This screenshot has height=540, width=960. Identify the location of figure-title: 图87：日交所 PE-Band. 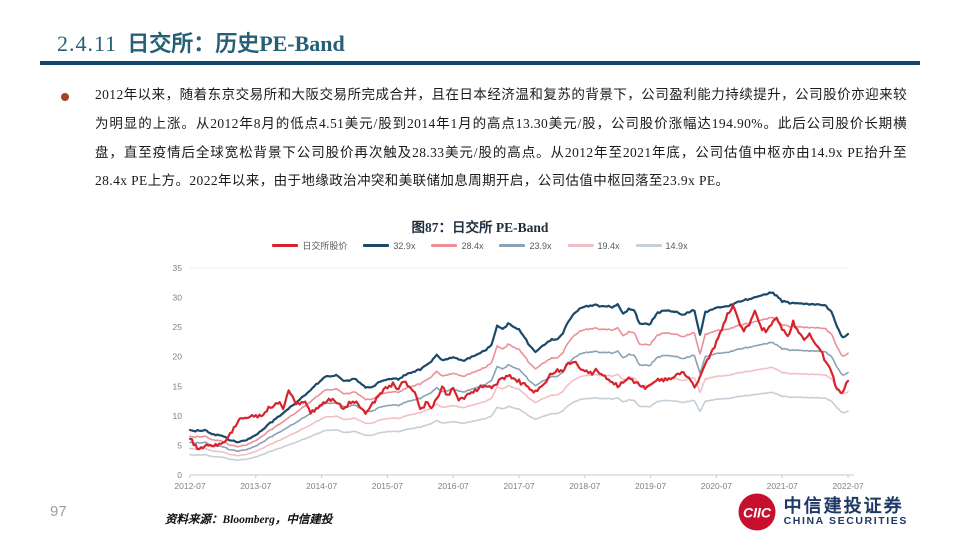
(480, 227).